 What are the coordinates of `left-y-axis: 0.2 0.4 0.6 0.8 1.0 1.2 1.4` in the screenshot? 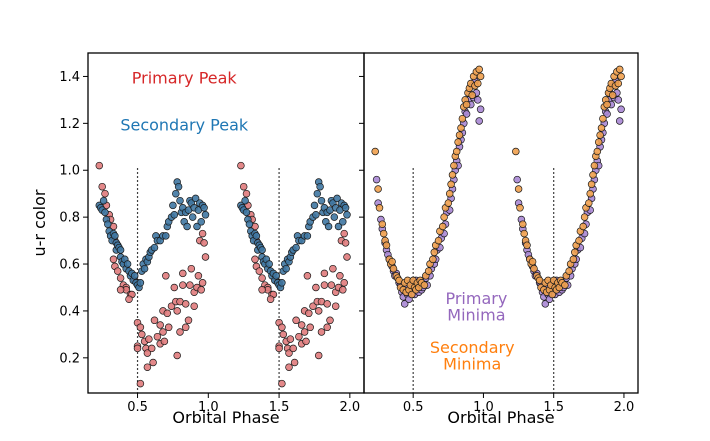 It's located at (73, 218).